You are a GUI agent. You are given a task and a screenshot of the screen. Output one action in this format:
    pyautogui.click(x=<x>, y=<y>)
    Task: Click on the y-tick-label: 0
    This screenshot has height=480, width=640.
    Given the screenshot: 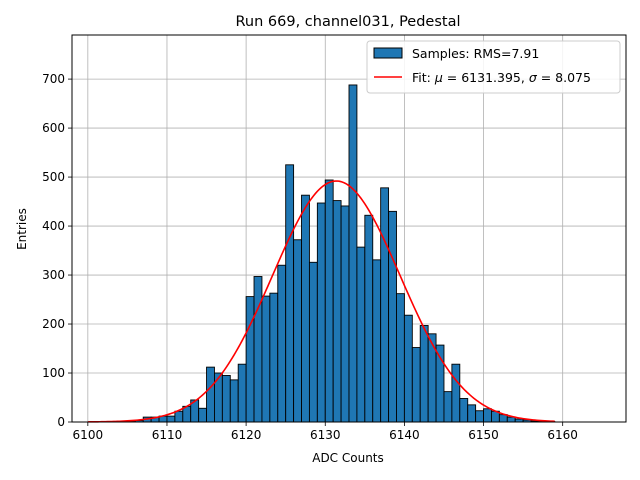 What is the action you would take?
    pyautogui.click(x=61, y=422)
    